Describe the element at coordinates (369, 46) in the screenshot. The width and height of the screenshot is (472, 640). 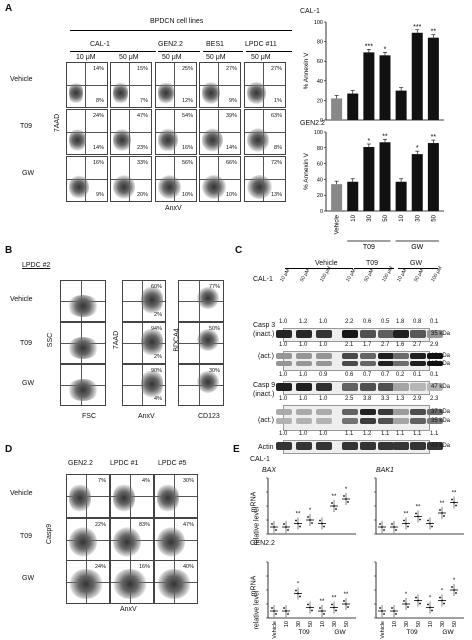
I see `significance-mark: ***` at that location.